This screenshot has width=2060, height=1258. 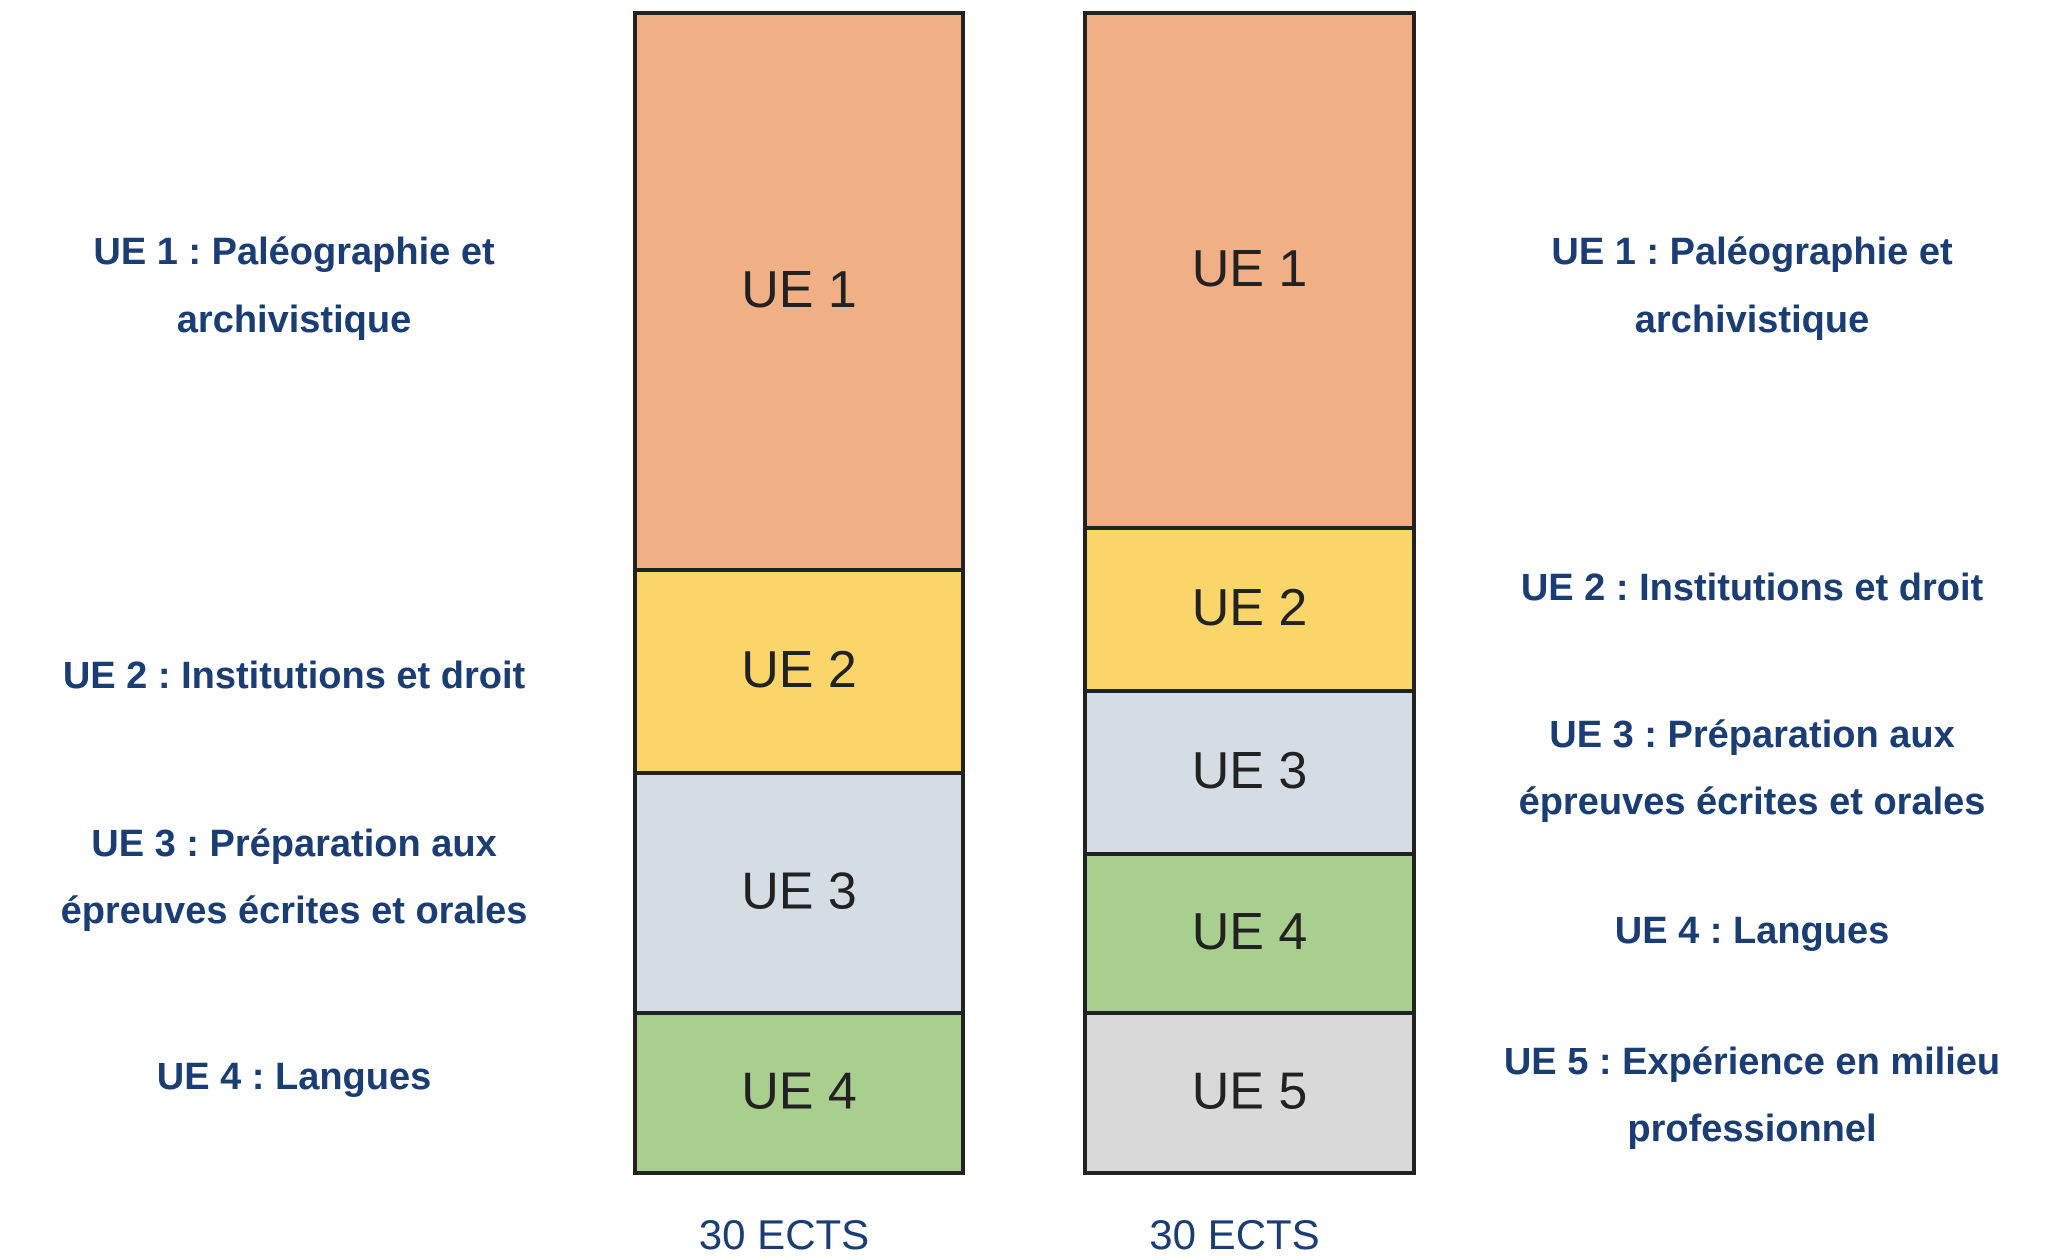 What do you see at coordinates (1751, 1129) in the screenshot?
I see `ue-description: professionnel` at bounding box center [1751, 1129].